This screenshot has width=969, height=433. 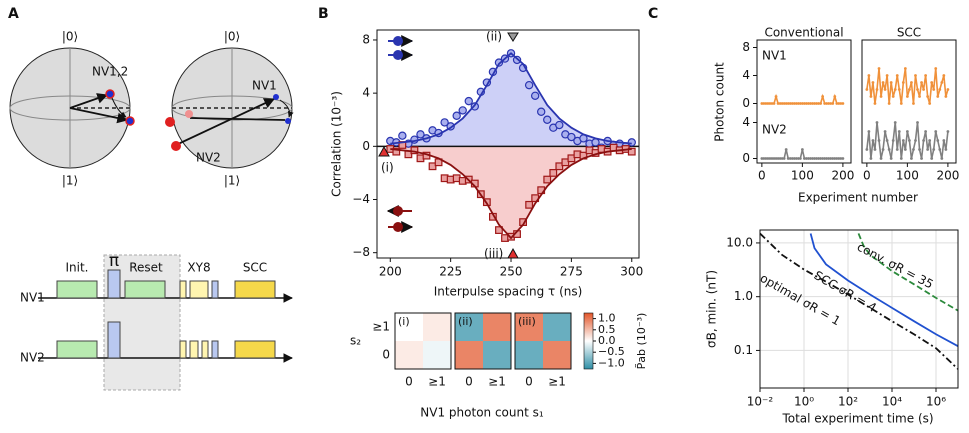 I want to click on fit-line, so click(x=511, y=194).